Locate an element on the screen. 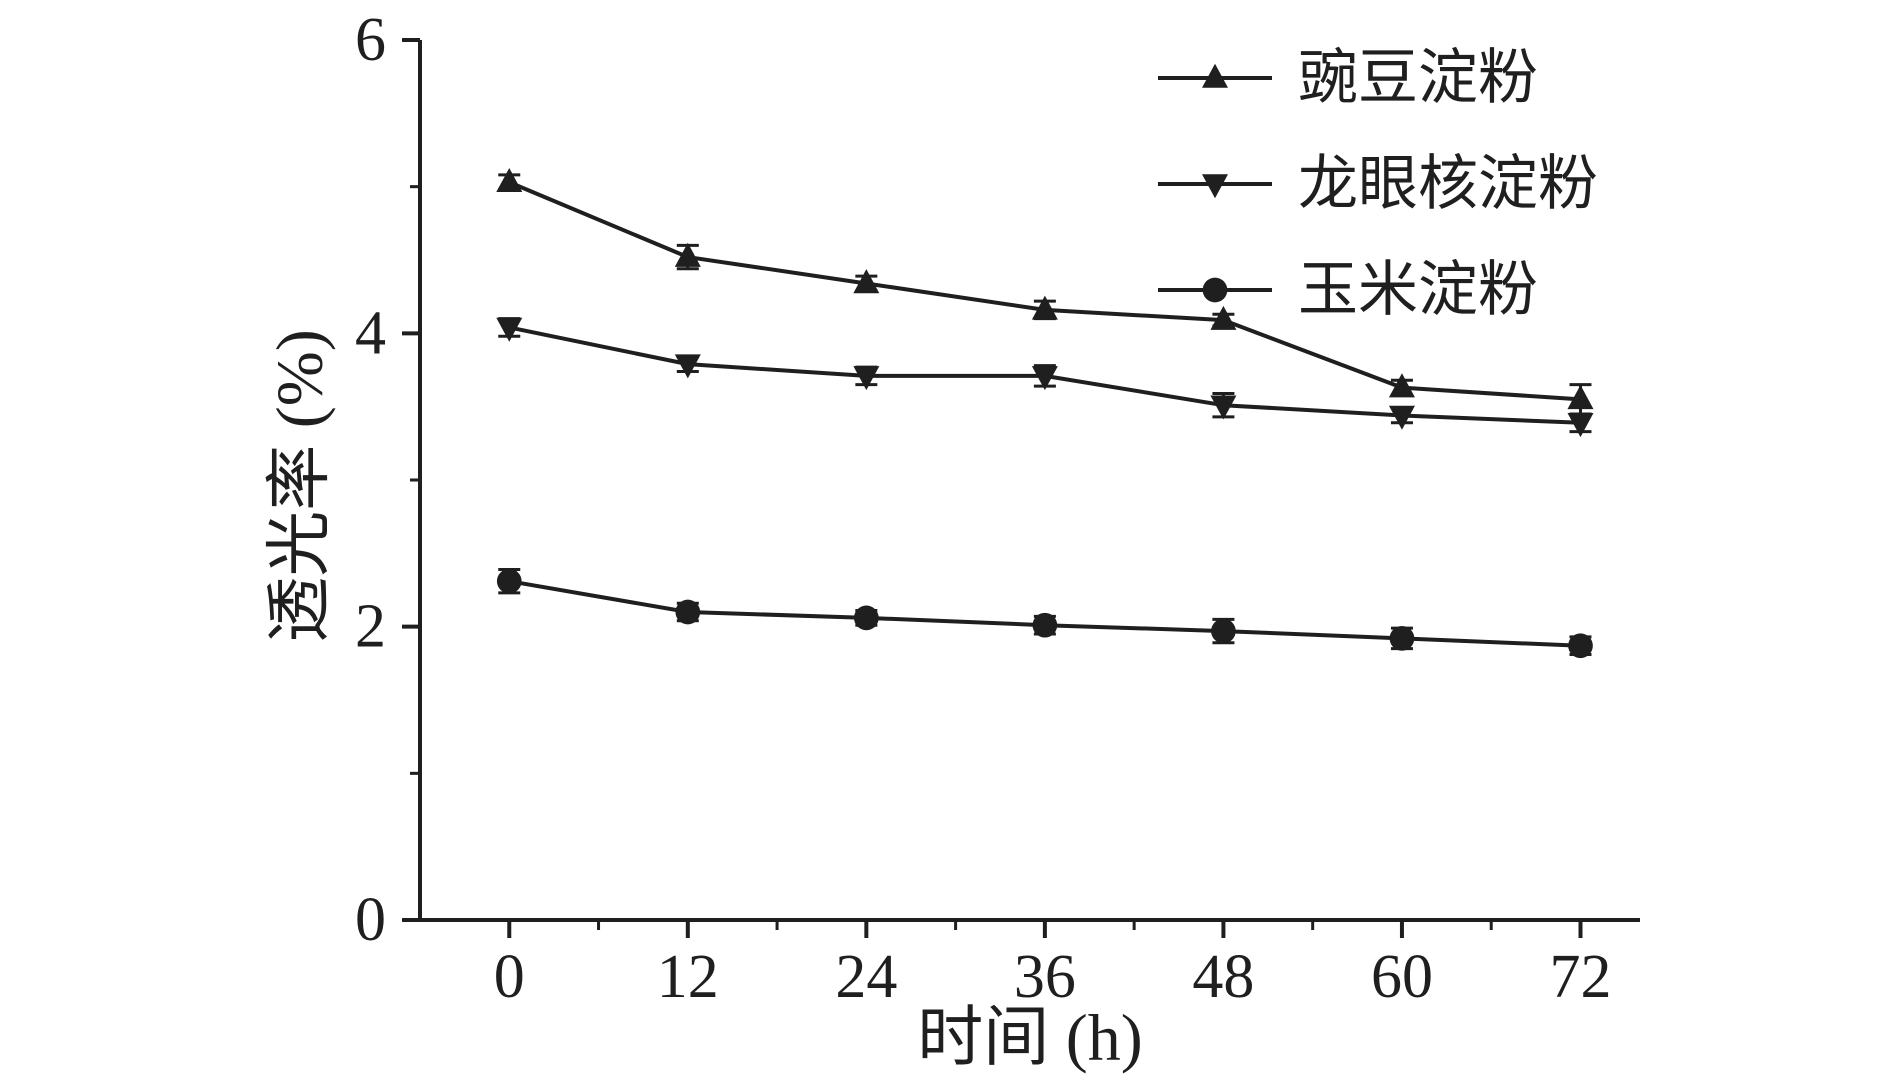 This screenshot has height=1086, width=1890. y-tick-label: 0 is located at coordinates (370, 920).